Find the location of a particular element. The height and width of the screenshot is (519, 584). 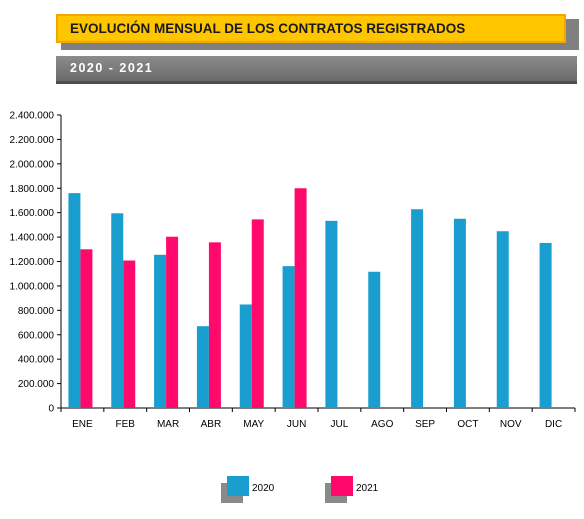

x-tick-label: MAY is located at coordinates (253, 424).